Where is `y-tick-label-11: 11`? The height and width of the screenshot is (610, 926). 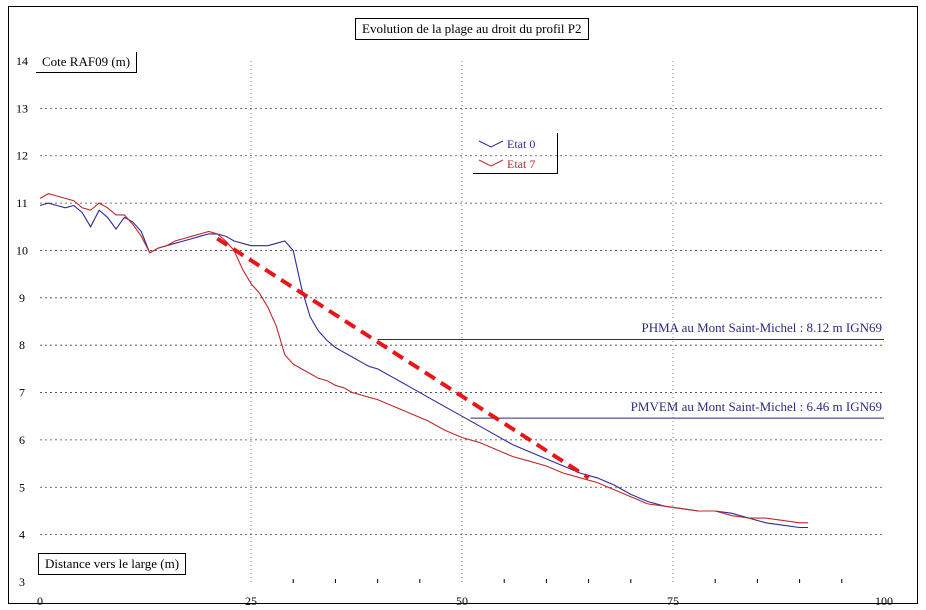 y-tick-label-11: 11 is located at coordinates (22, 203).